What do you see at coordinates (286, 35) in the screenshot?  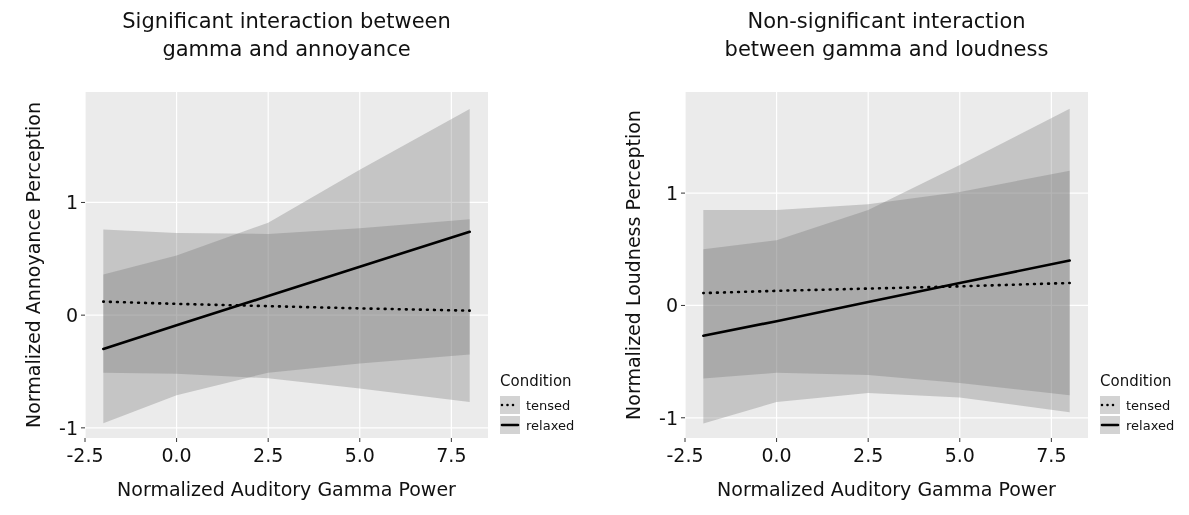 I see `chart-title: Significant interaction between gamma and annoyance` at bounding box center [286, 35].